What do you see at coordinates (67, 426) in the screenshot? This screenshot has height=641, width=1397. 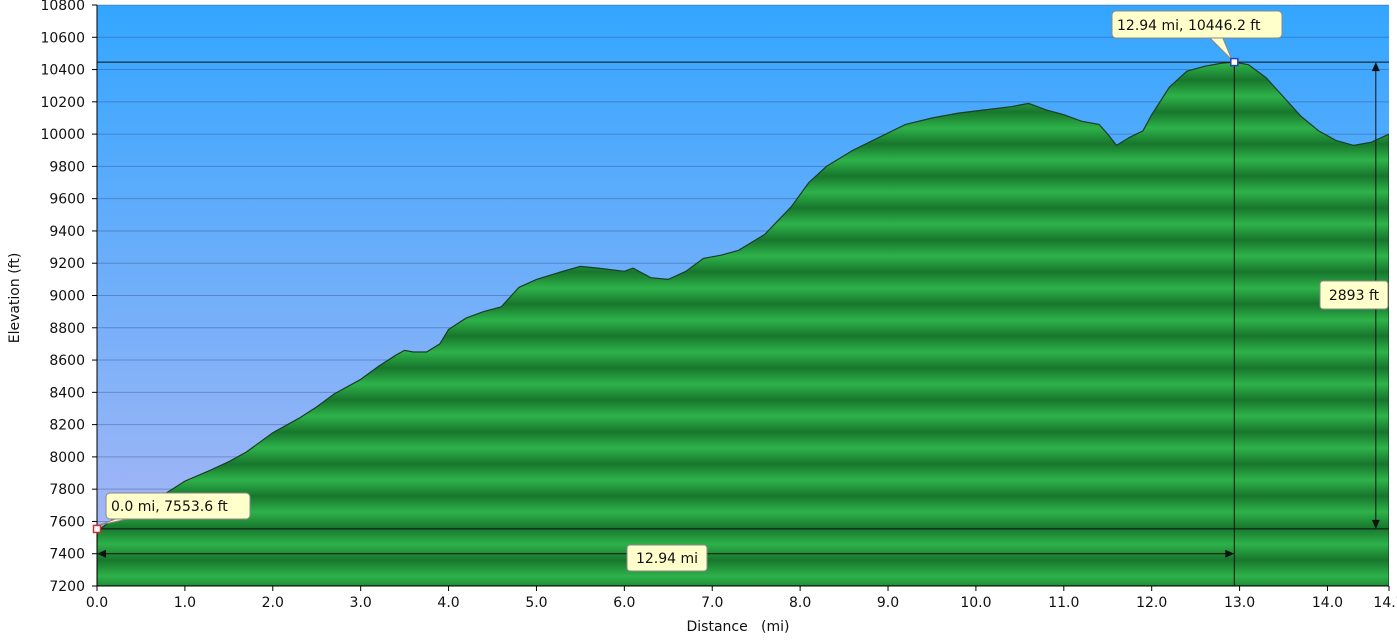 I see `y-tick-label: 8200` at bounding box center [67, 426].